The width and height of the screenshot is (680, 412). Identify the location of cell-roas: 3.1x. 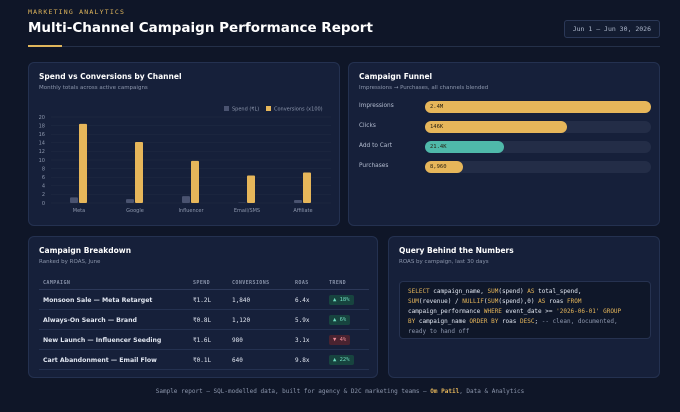
(302, 340).